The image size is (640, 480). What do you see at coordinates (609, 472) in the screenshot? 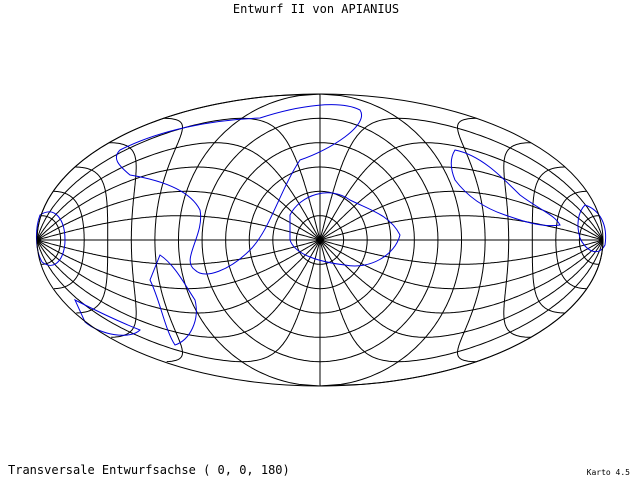
I see `software-label: Karto 4.5` at bounding box center [609, 472].